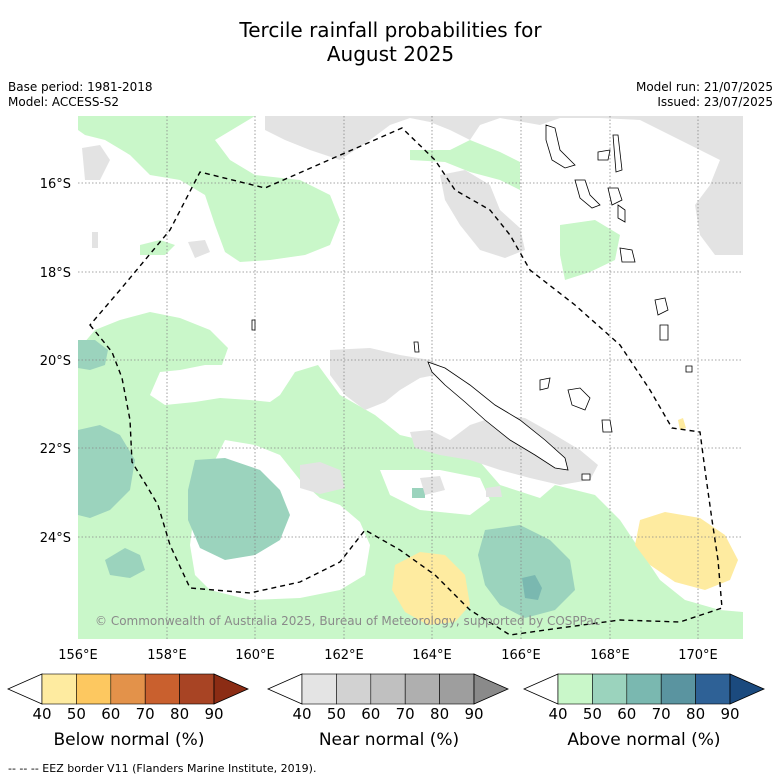 The width and height of the screenshot is (781, 781). I want to click on title-line-2: August 2025, so click(390, 54).